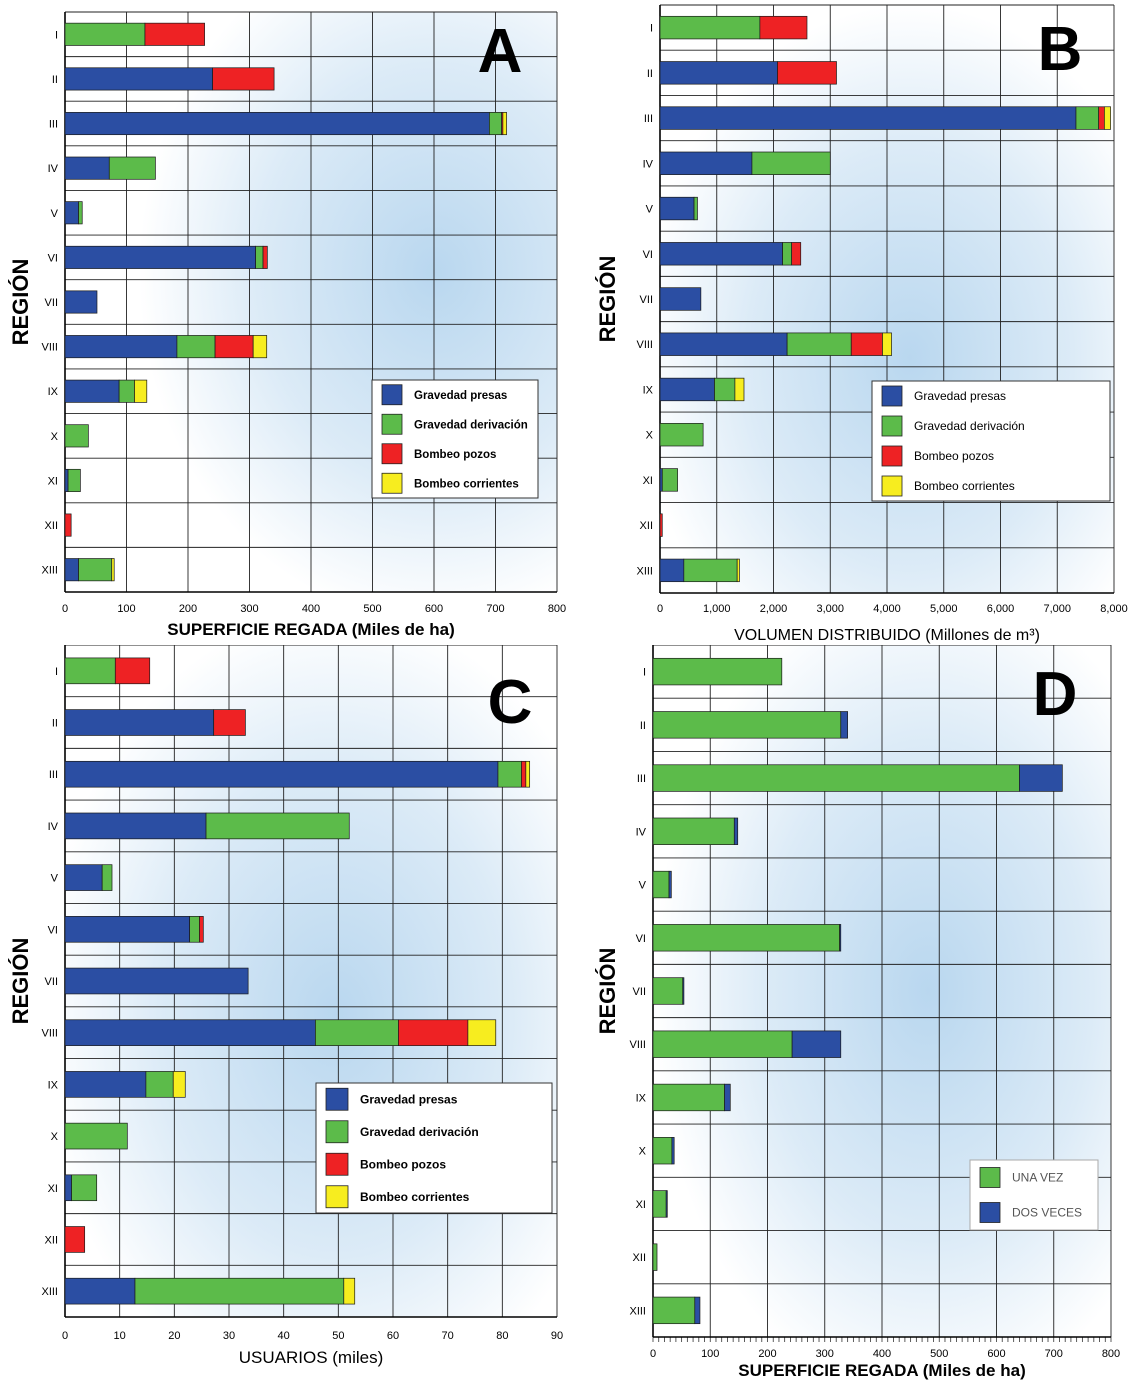  Describe the element at coordinates (641, 832) in the screenshot. I see `category-label: IV` at that location.